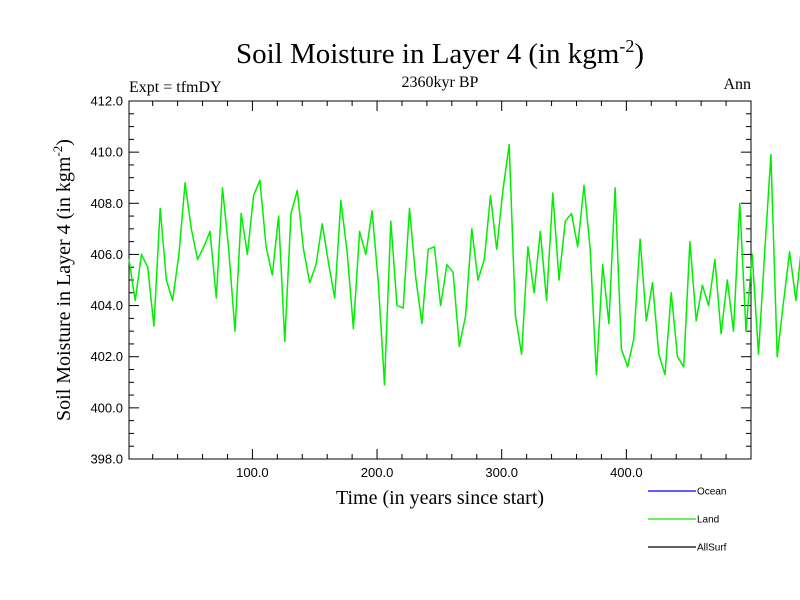 This screenshot has height=600, width=800. I want to click on chart-title: Soil Moisture in Layer 4 (in kgm-2), so click(440, 53).